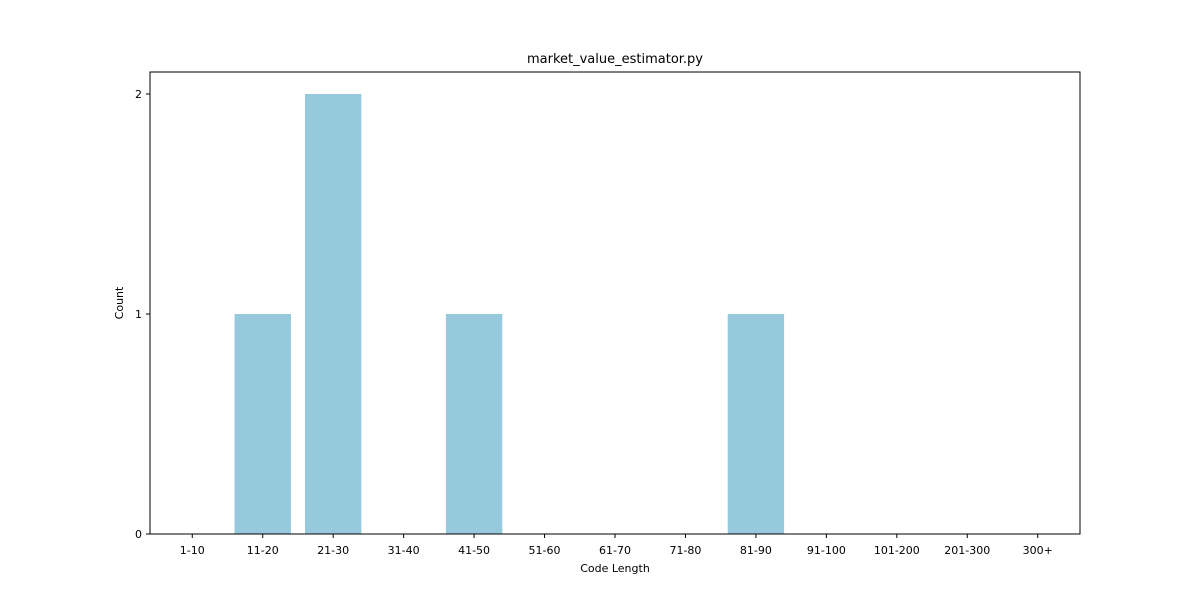 The width and height of the screenshot is (1200, 600). Describe the element at coordinates (967, 550) in the screenshot. I see `x-tick-label: 201-300` at that location.